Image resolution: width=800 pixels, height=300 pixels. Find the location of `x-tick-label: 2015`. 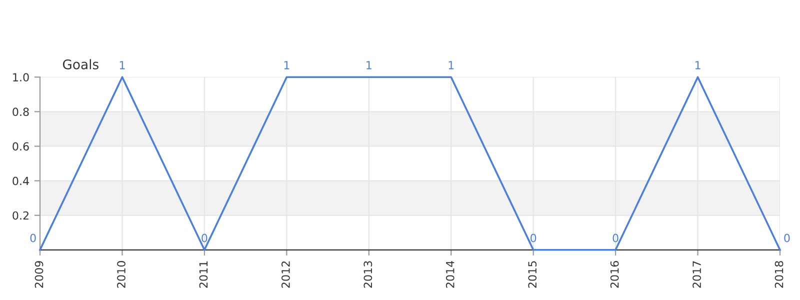

x-tick-label: 2015 is located at coordinates (532, 274).